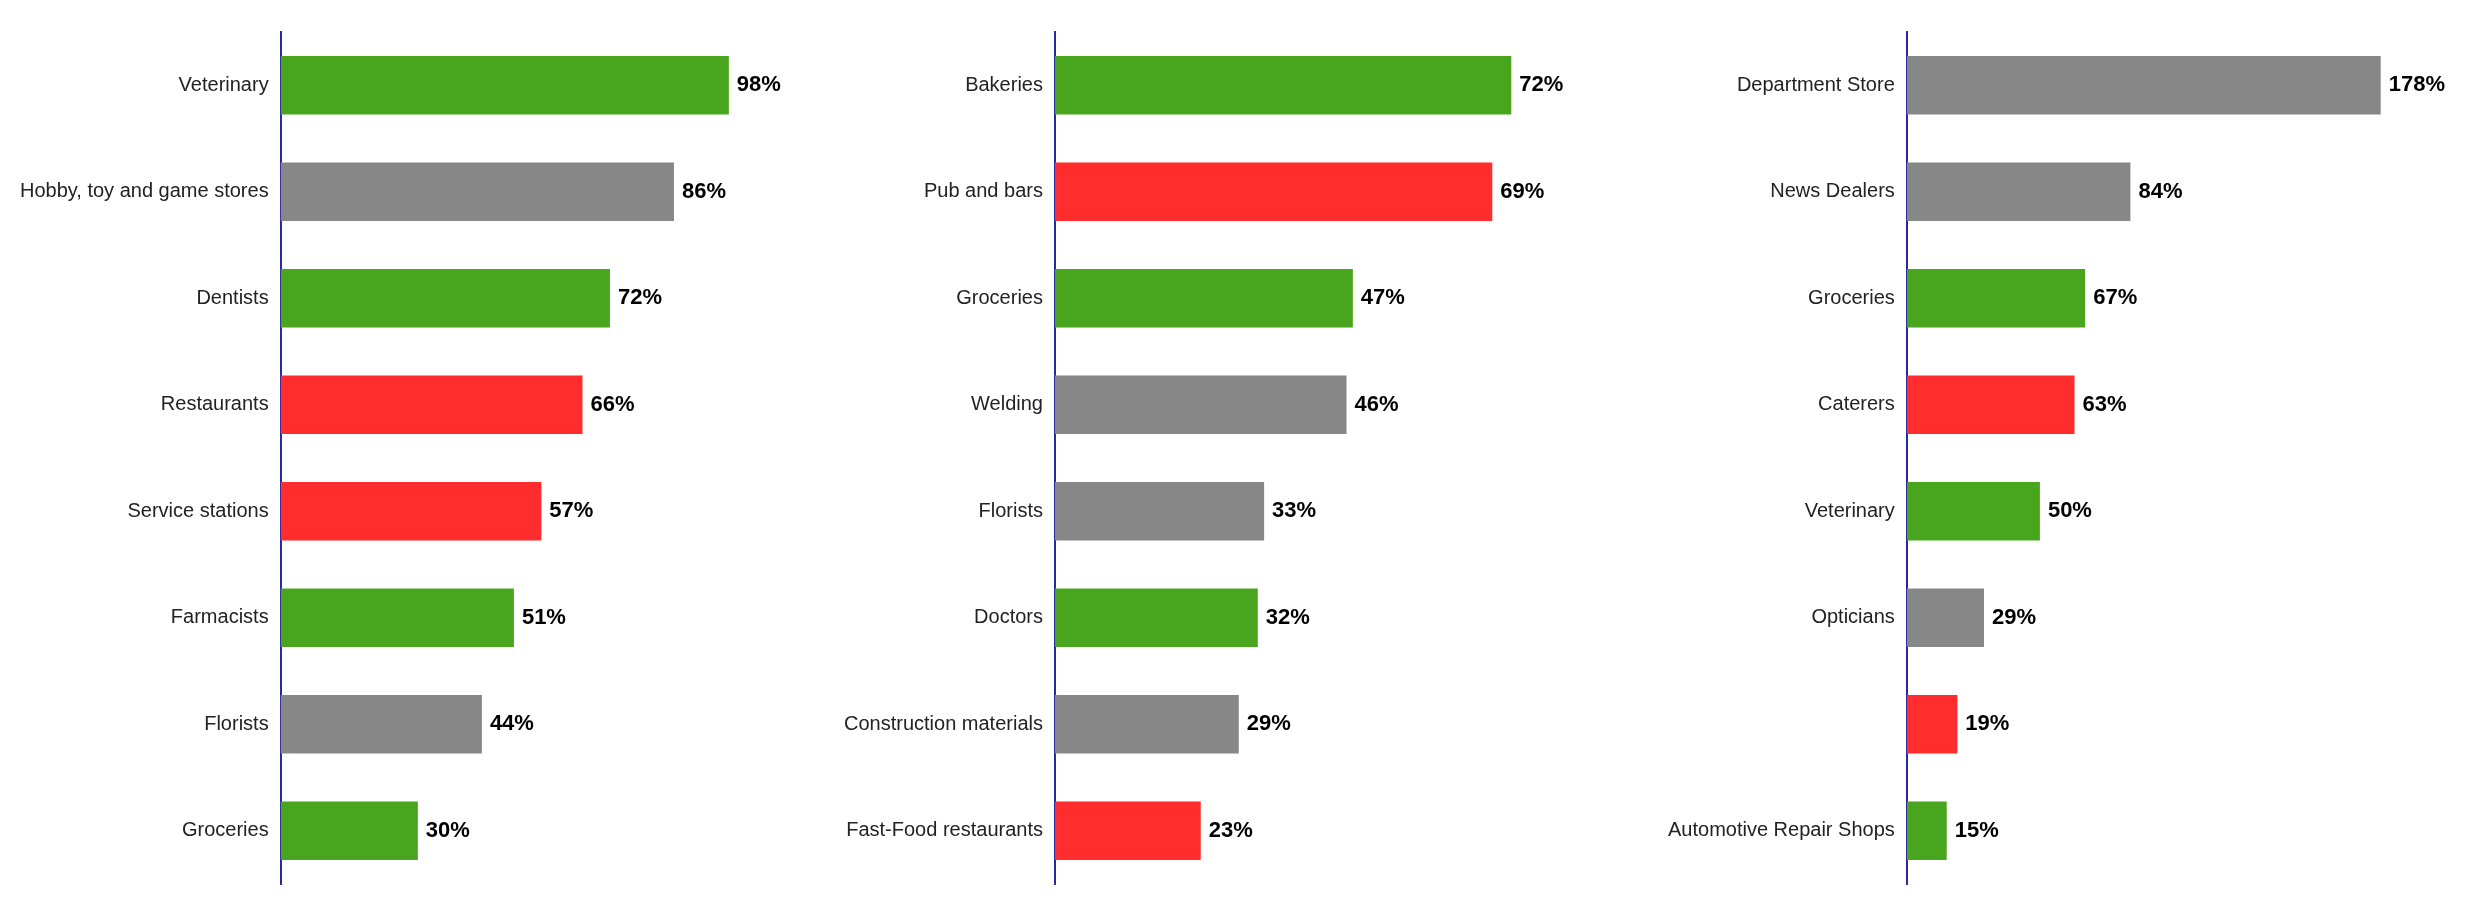 Image resolution: width=2484 pixels, height=915 pixels. I want to click on y-tick-label: Fast-Food restaurants, so click(944, 829).